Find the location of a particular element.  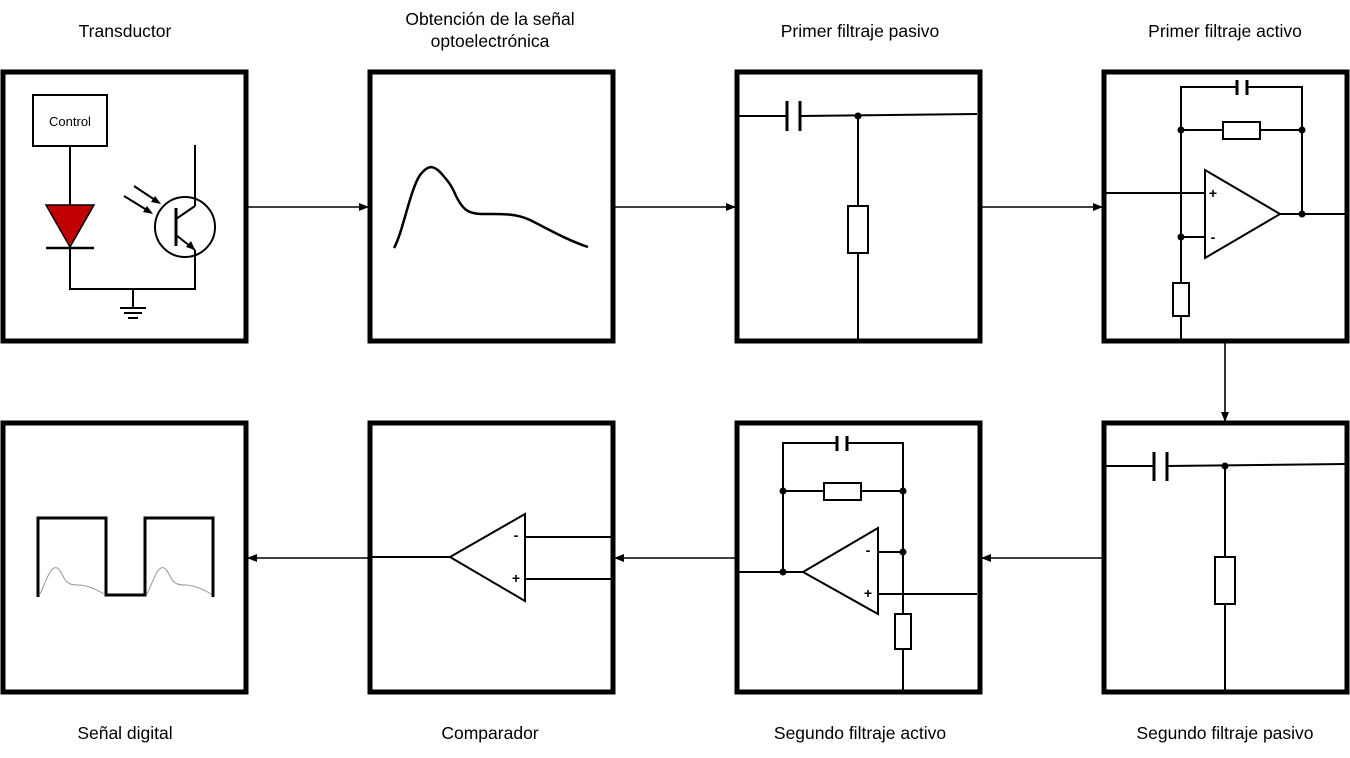

block-primer-filtraje-activo is located at coordinates (1225, 206).